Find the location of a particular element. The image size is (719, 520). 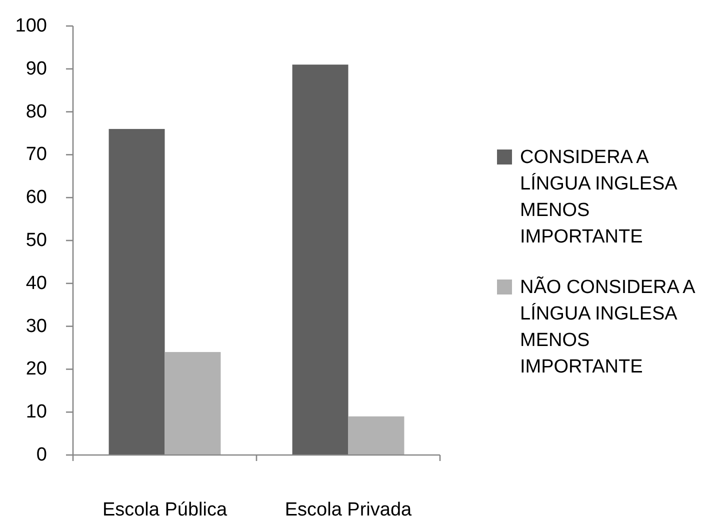

y-tick-label: 60 is located at coordinates (36, 197).